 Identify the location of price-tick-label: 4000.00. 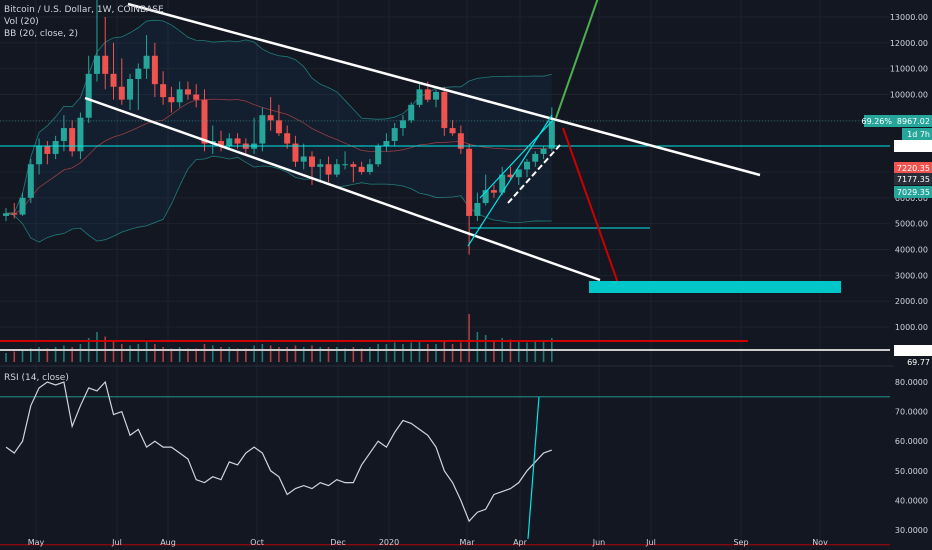
(911, 250).